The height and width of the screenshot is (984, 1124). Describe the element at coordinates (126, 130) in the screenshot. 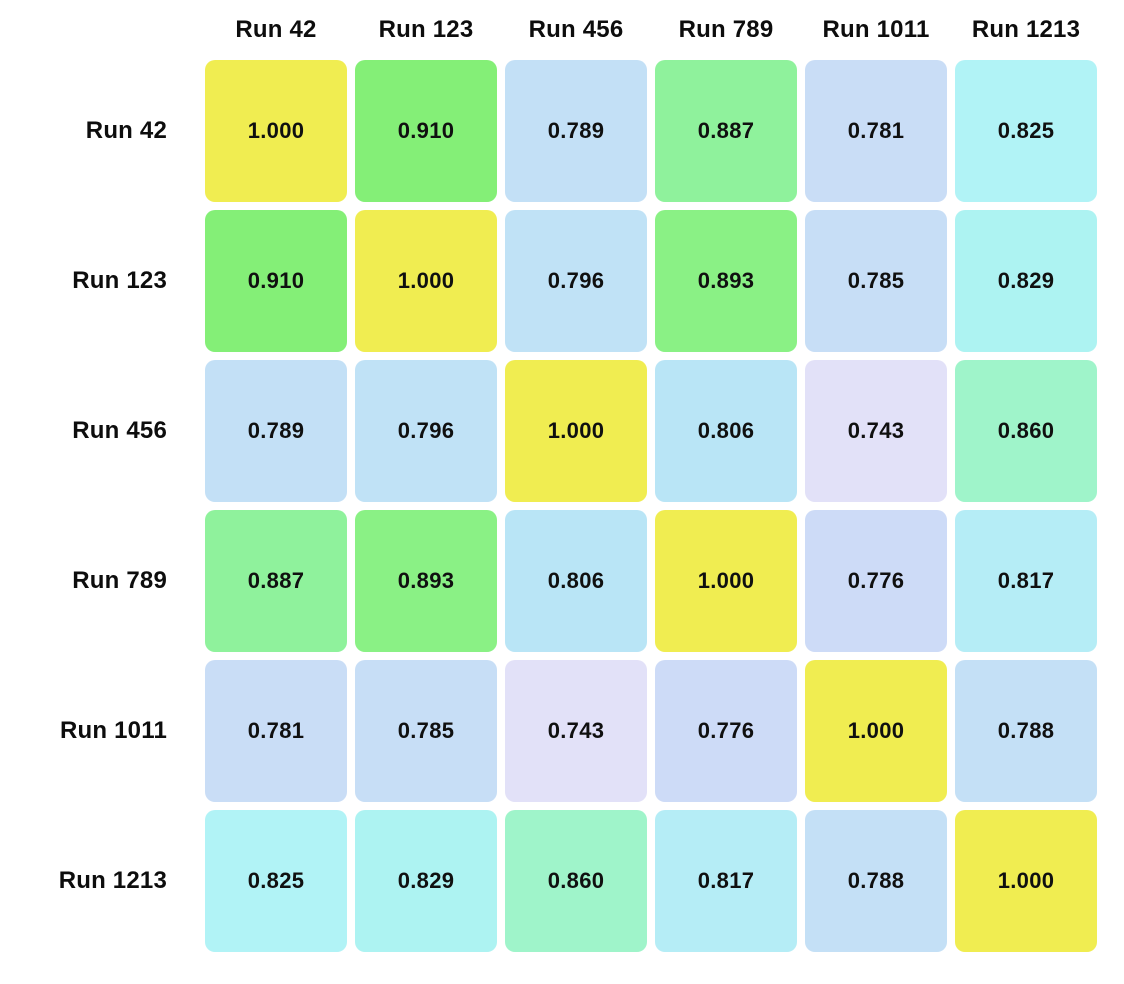

I see `row-label: Run 42` at that location.